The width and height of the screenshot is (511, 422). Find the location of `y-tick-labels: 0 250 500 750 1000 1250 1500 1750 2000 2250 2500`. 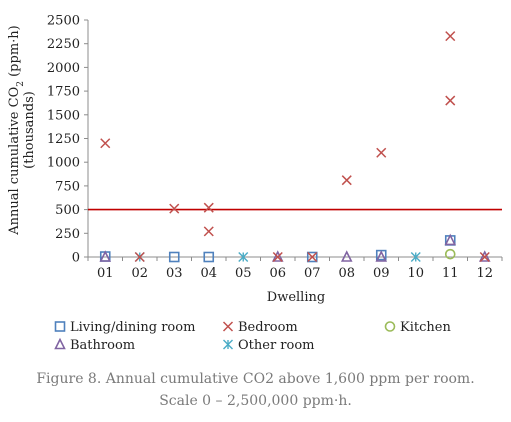

y-tick-labels: 0 250 500 750 1000 1250 1500 1750 2000 2250 2500 is located at coordinates (63, 140).